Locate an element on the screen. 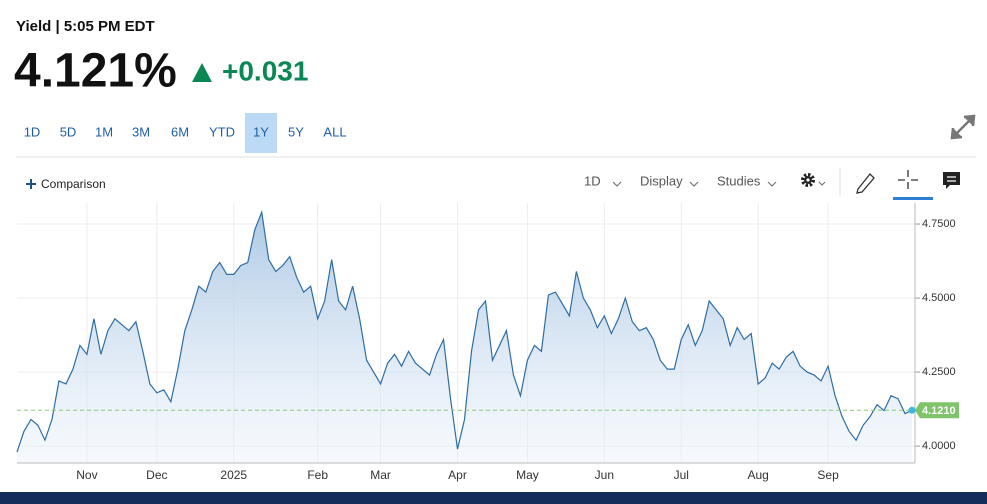  draw-icon is located at coordinates (865, 183).